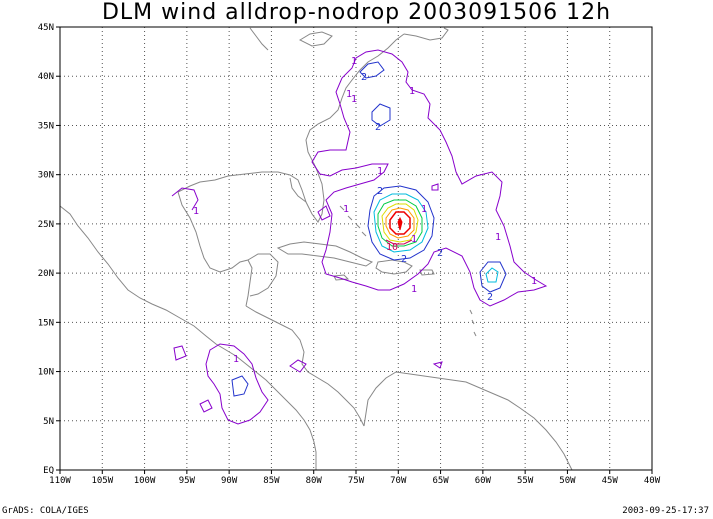 The width and height of the screenshot is (713, 519). Describe the element at coordinates (394, 267) in the screenshot. I see `coast-hispaniola` at that location.